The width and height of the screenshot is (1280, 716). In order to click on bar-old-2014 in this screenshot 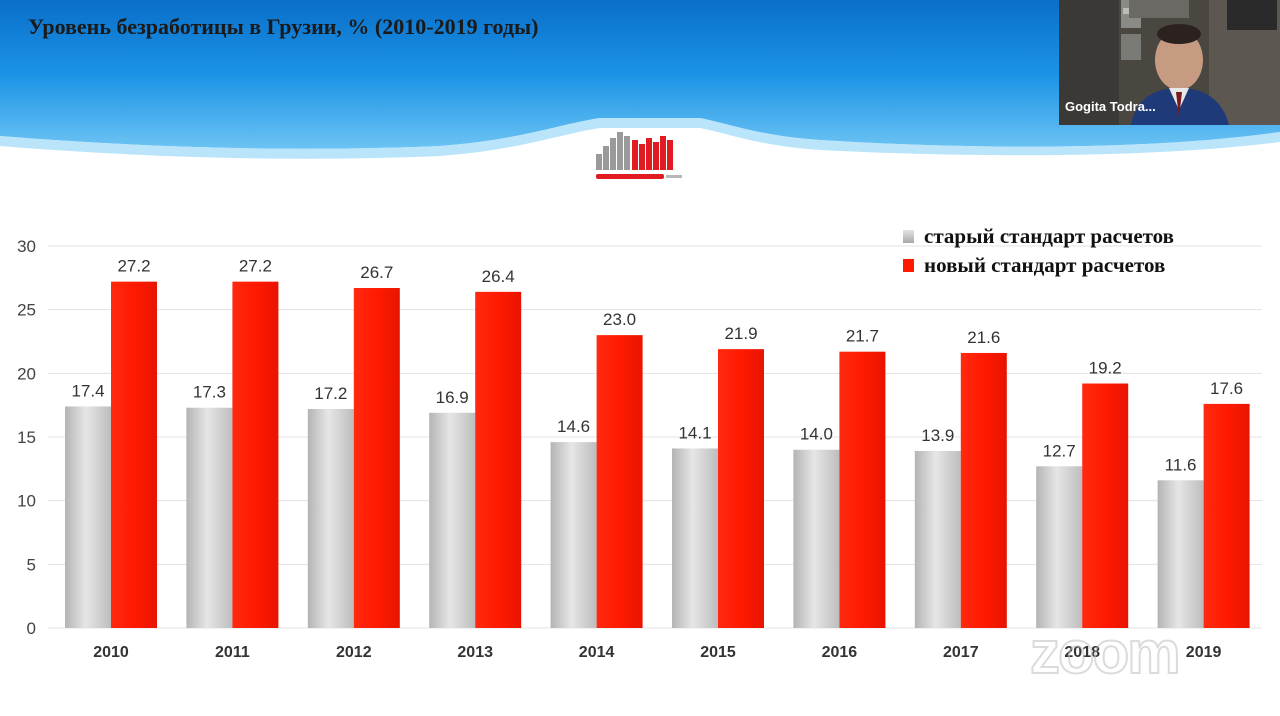, I will do `click(573, 535)`.